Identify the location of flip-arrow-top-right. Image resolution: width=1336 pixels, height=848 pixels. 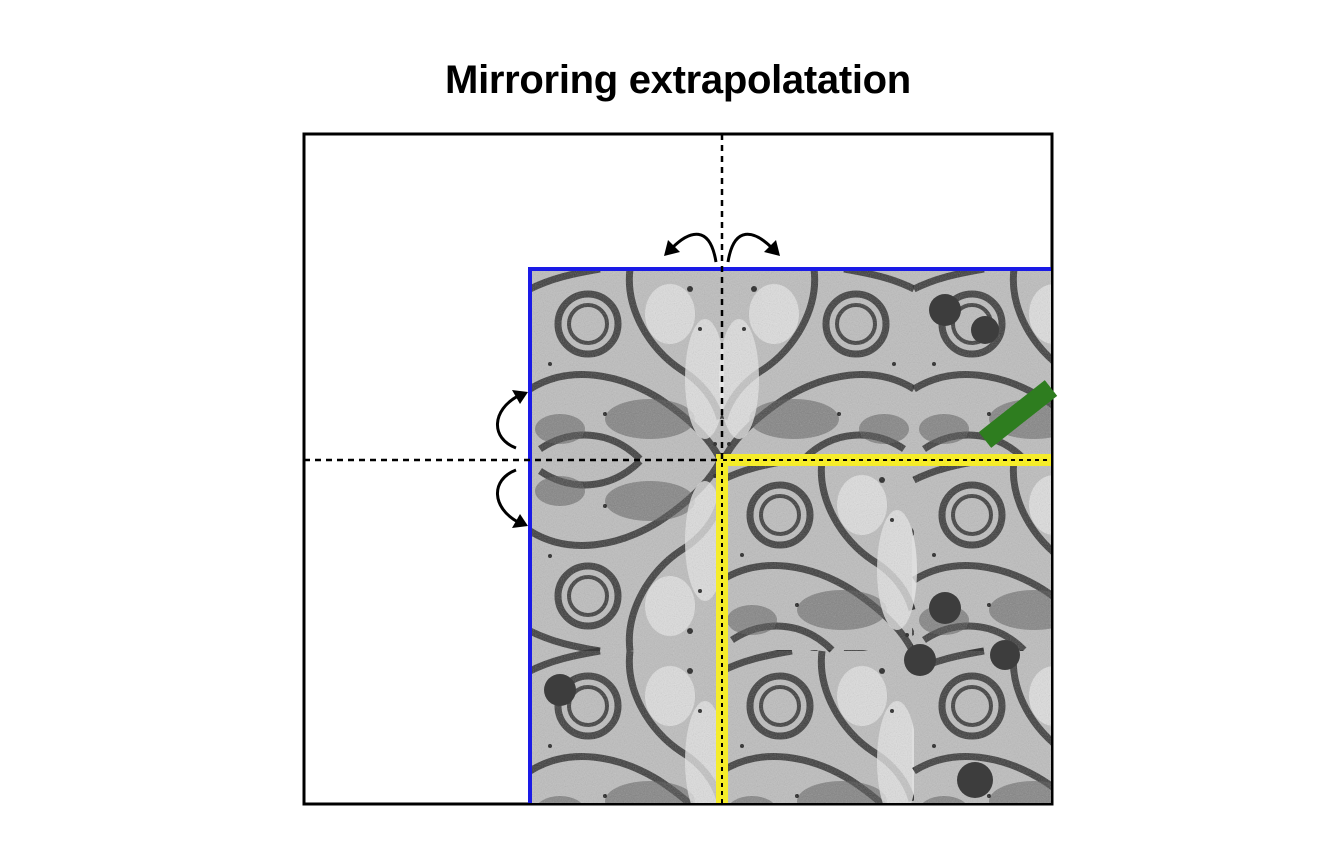
(750, 247).